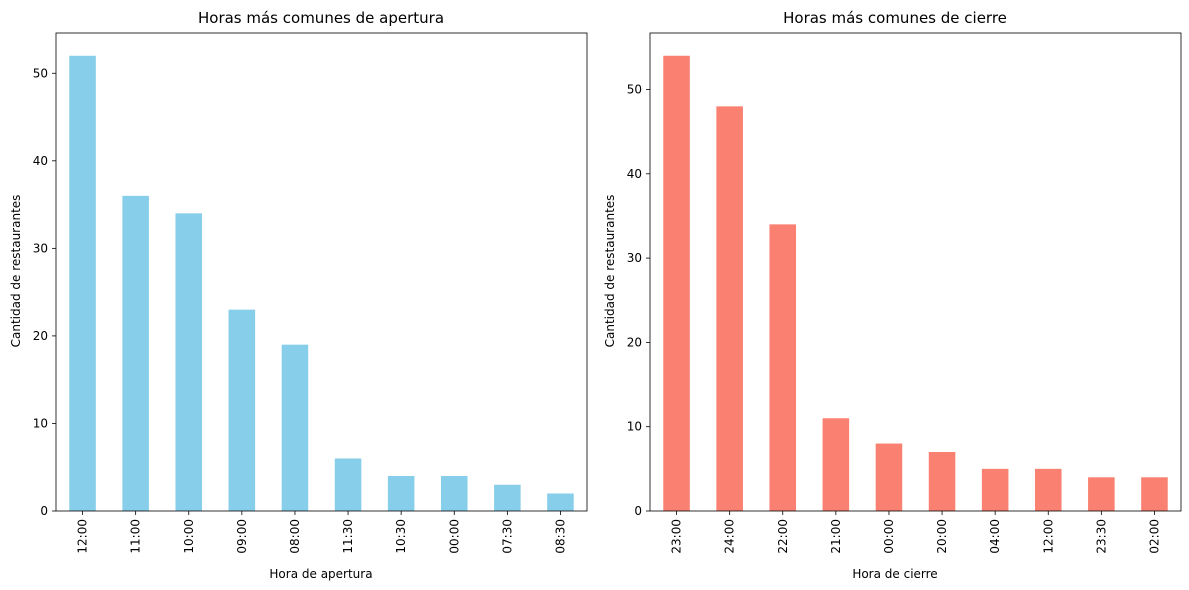 This screenshot has height=590, width=1189. Describe the element at coordinates (321, 18) in the screenshot. I see `chart-title: Horas más comunes de apertura` at that location.